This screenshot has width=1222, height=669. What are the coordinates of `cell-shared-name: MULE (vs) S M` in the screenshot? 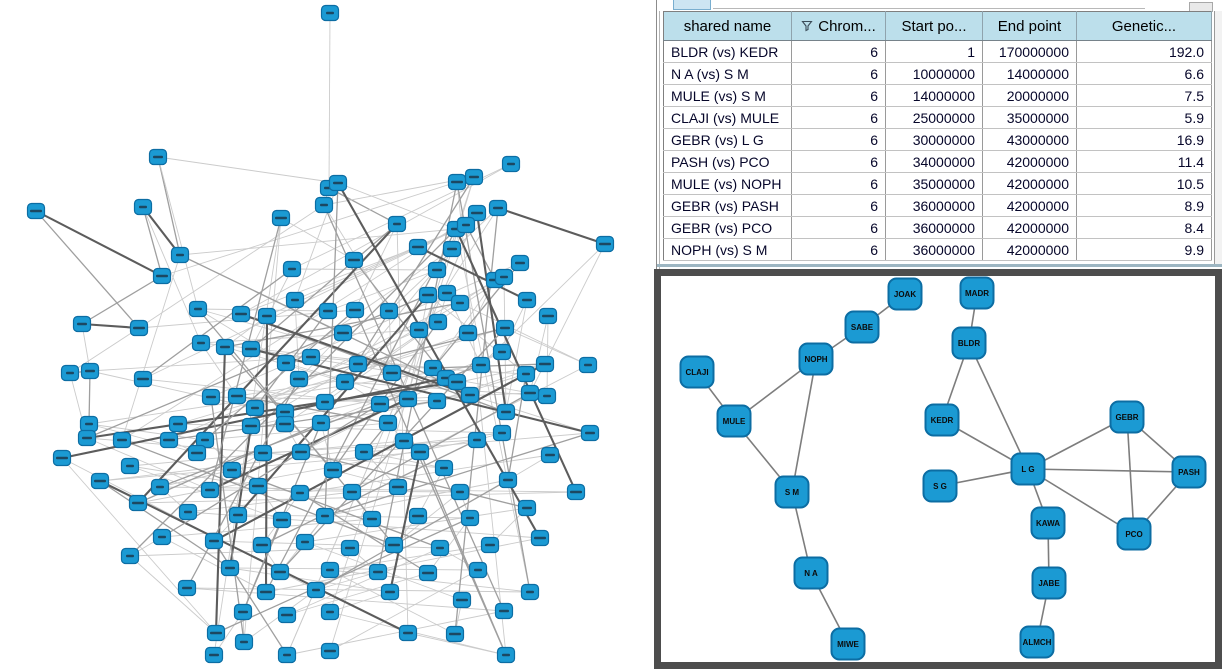 It's located at (727, 95).